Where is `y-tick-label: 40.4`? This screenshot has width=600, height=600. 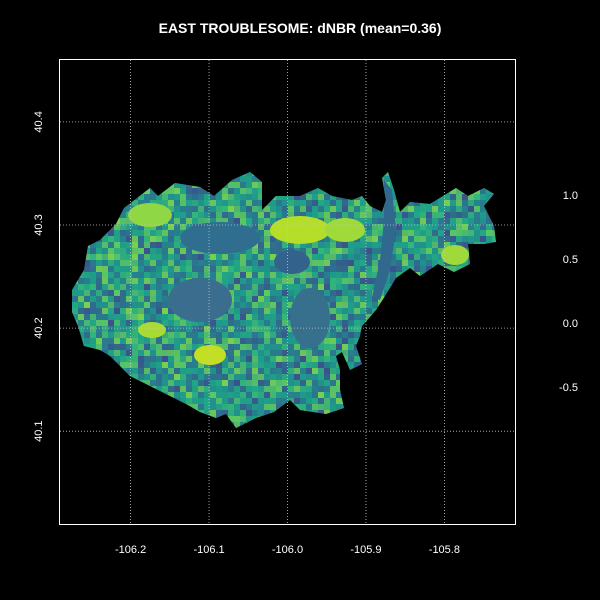 y-tick-label: 40.4 is located at coordinates (39, 121).